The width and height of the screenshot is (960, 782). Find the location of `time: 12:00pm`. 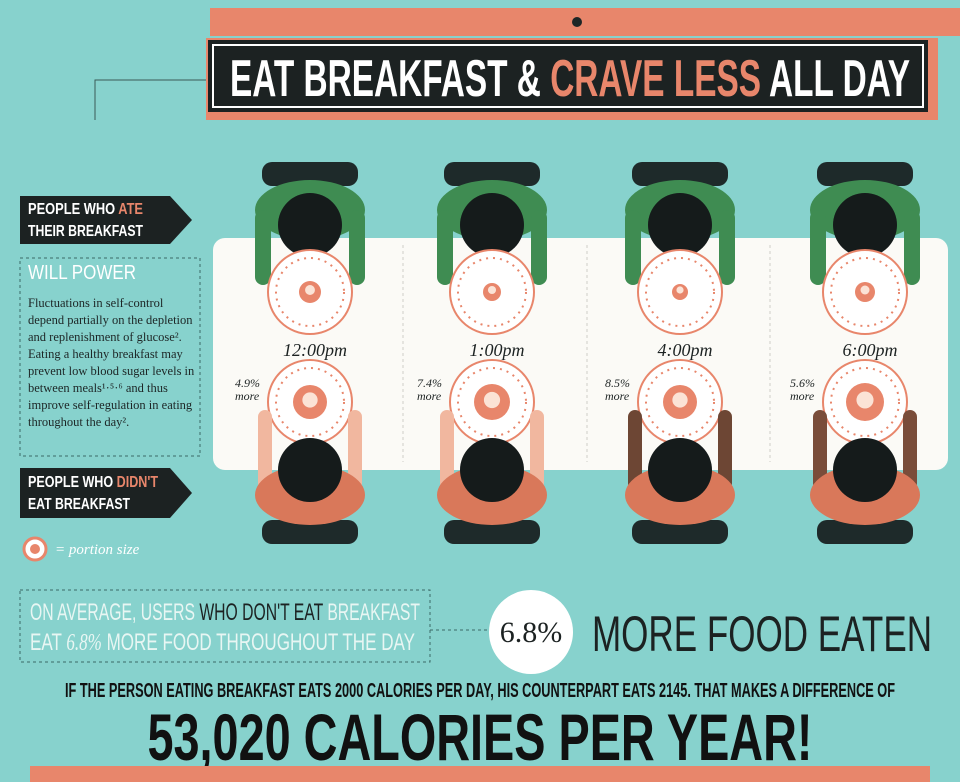

time: 12:00pm is located at coordinates (315, 350).